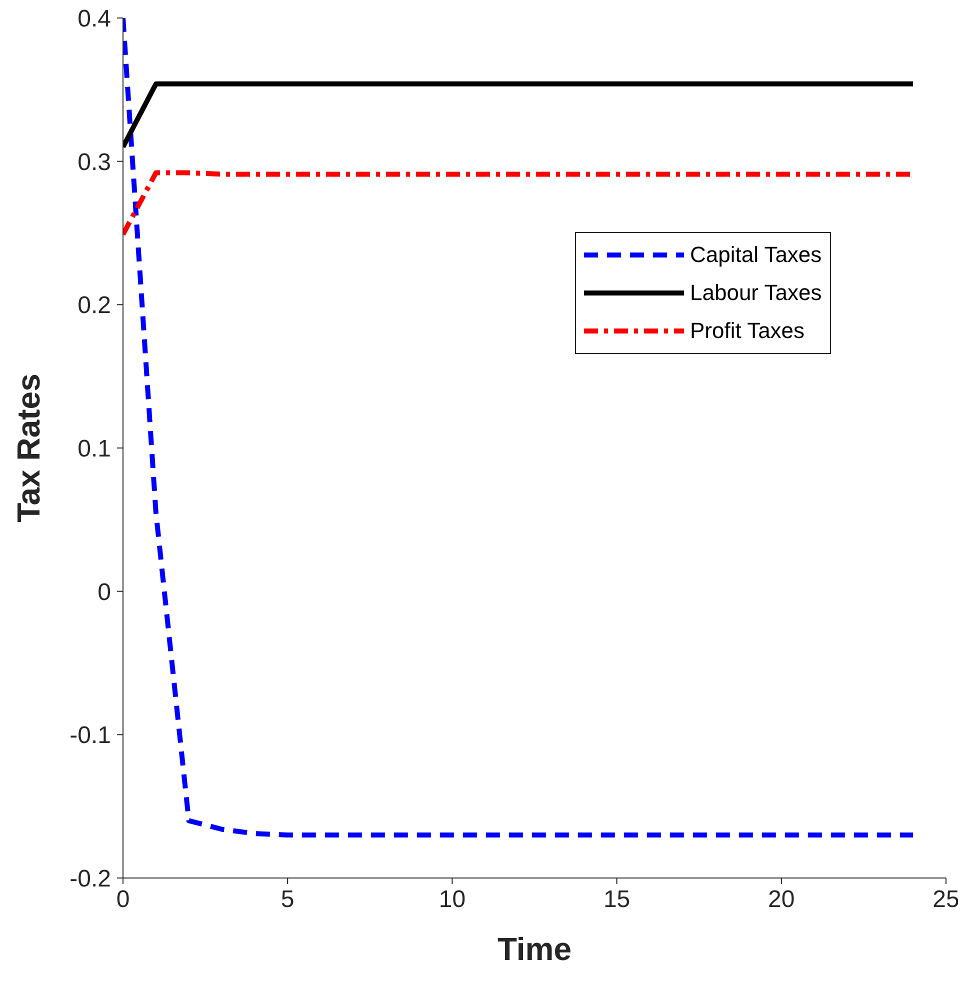 This screenshot has height=981, width=966. What do you see at coordinates (94, 19) in the screenshot?
I see `y-tick-label: 0.4` at bounding box center [94, 19].